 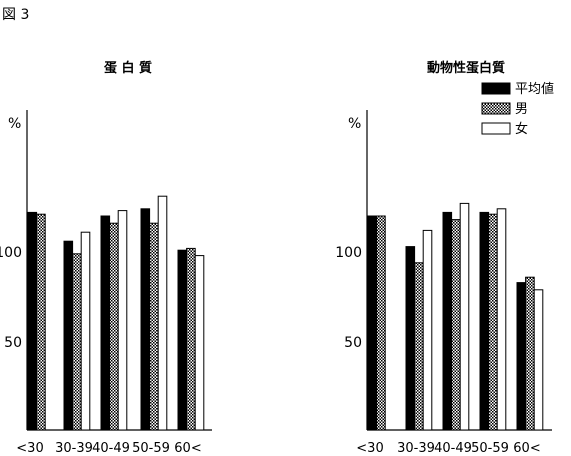 I want to click on chart-title: 蛋 白 質, so click(x=128, y=68).